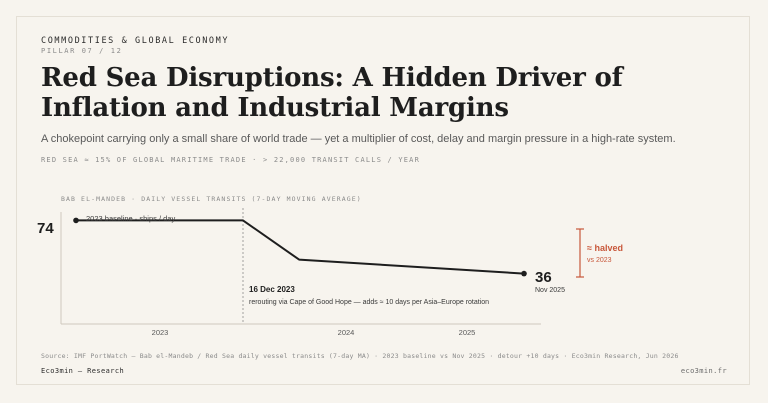  Describe the element at coordinates (605, 248) in the screenshot. I see `change-label: ≈ halved` at that location.